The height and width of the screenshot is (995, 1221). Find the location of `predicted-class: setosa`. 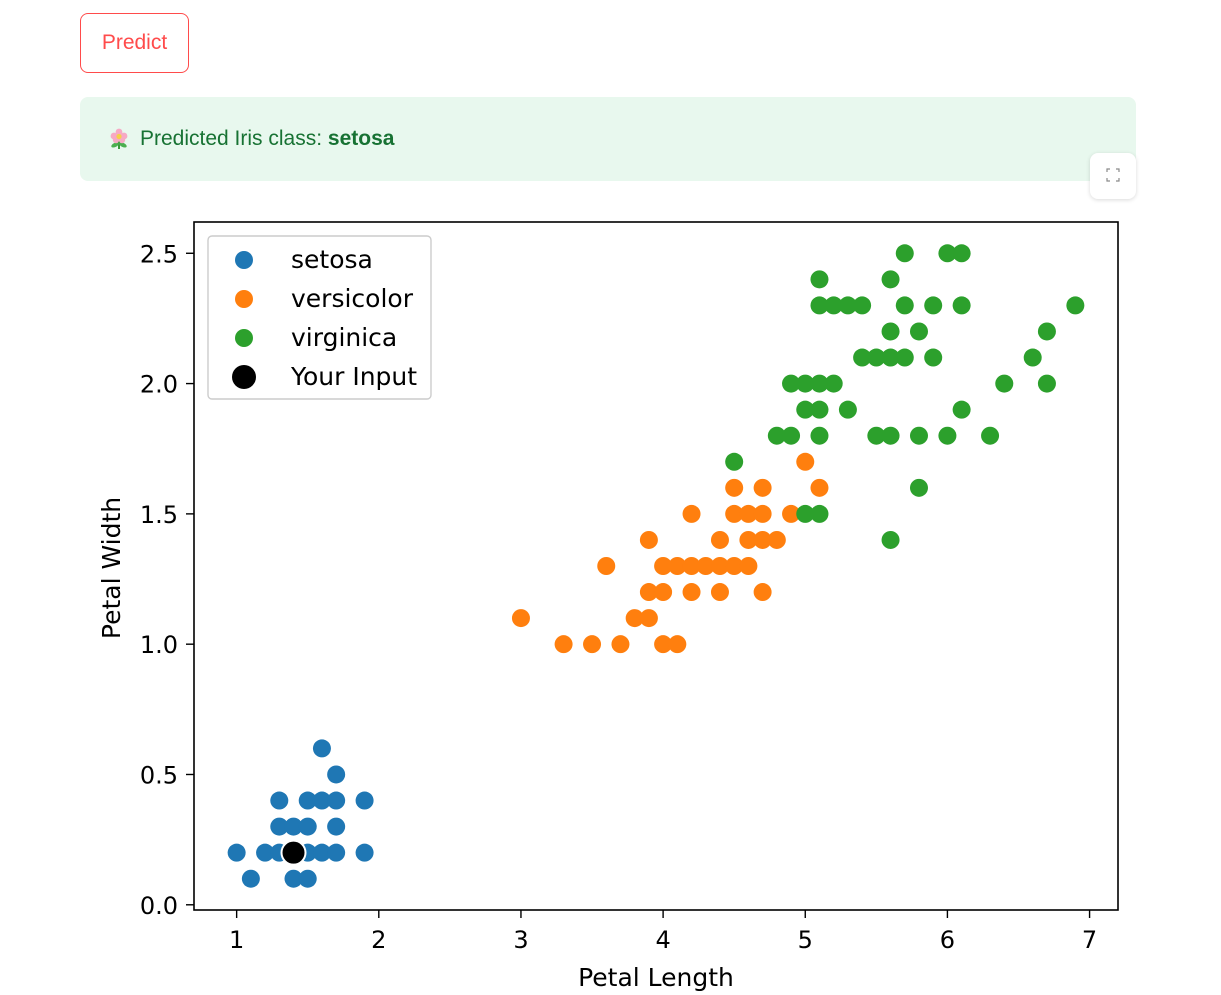

predicted-class: setosa is located at coordinates (361, 138).